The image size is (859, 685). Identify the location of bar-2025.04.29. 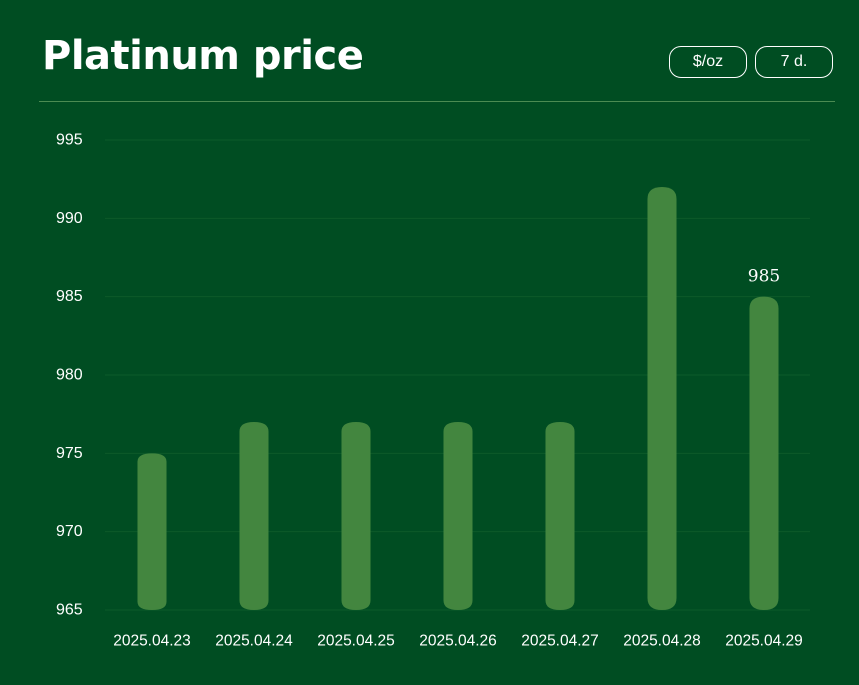
(764, 453).